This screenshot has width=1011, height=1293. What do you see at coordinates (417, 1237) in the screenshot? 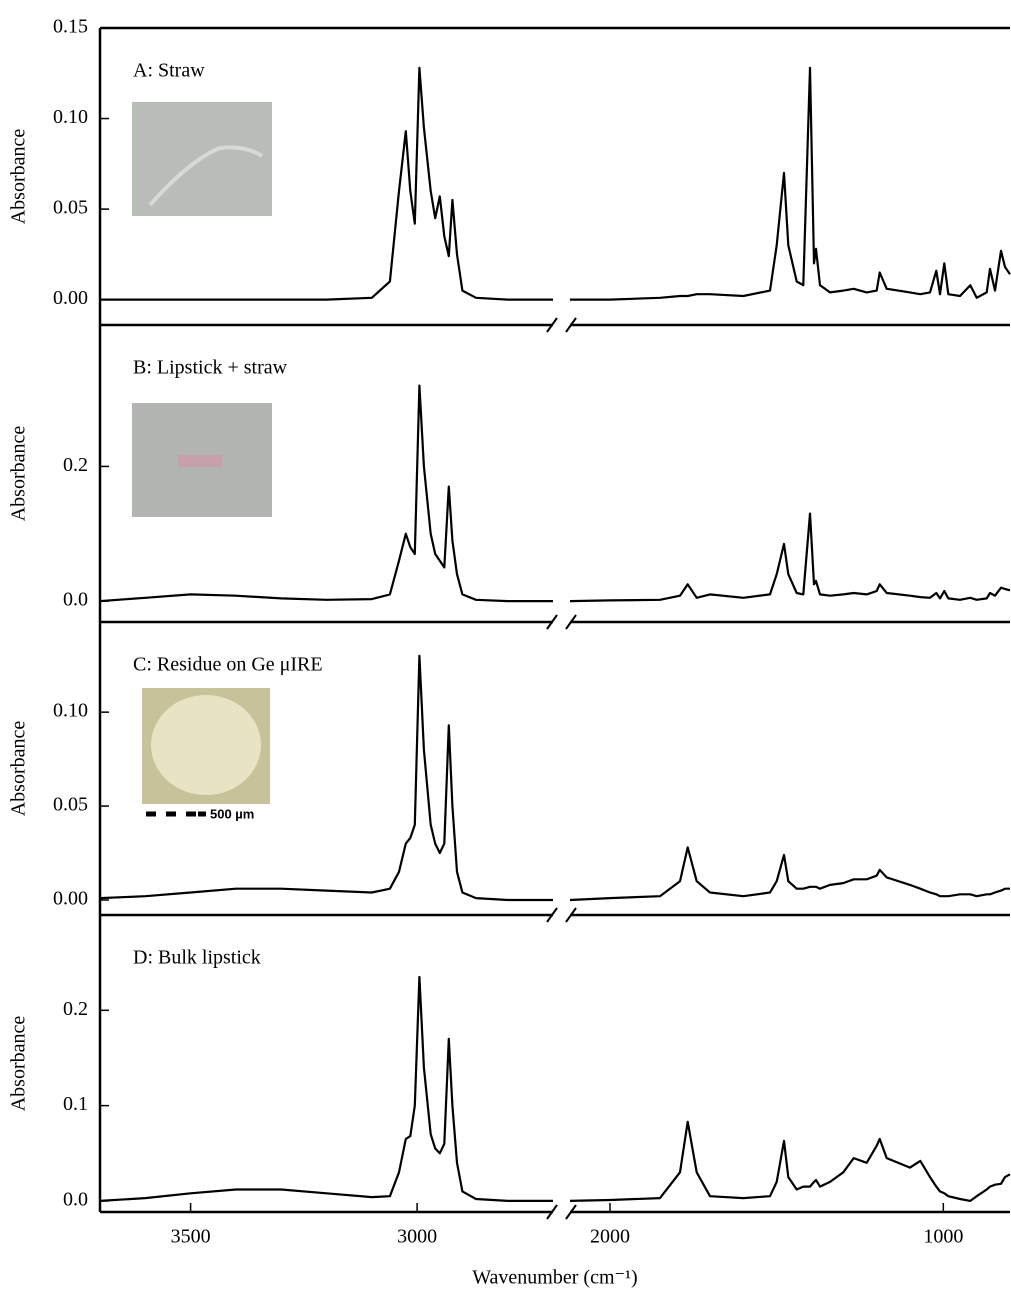
I see `x-tick-label: 3000` at bounding box center [417, 1237].